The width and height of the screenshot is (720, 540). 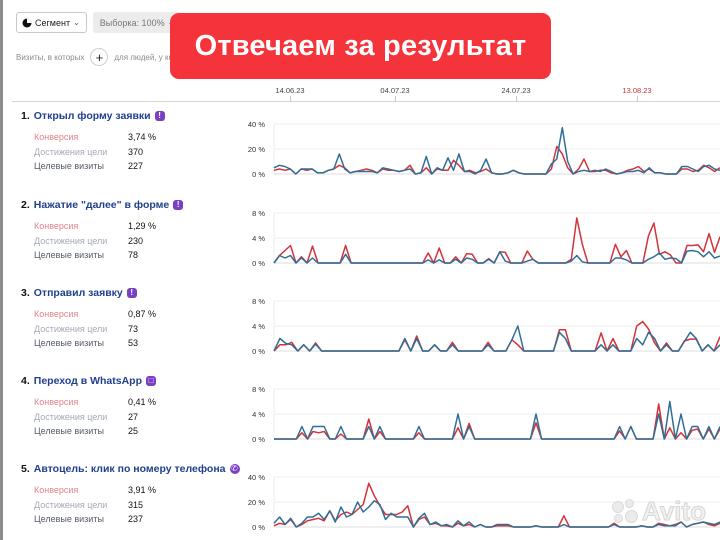 I want to click on goal-title: 5. Автоцель: клик по номеру телефона ✆, so click(x=130, y=469).